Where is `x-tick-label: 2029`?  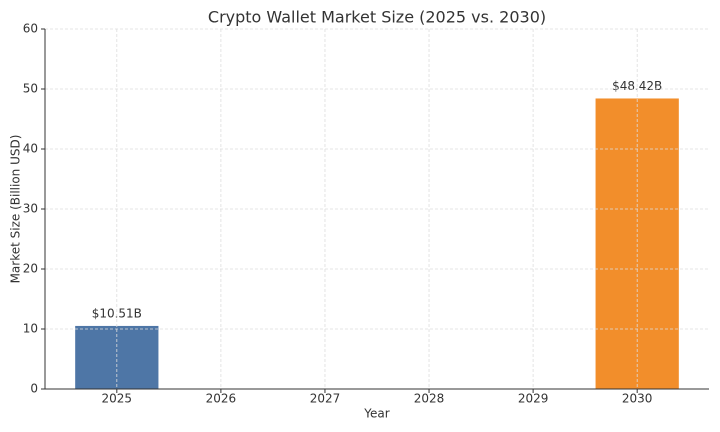
x-tick-label: 2029 is located at coordinates (533, 399).